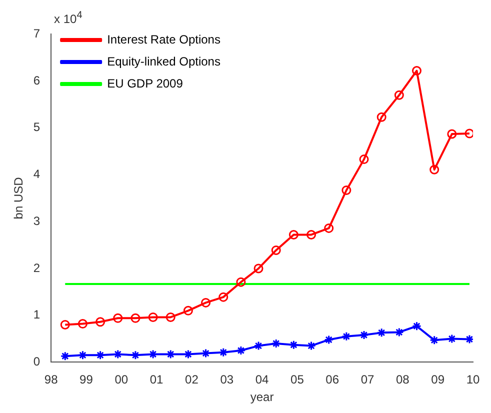  I want to click on x-tick-label: 01, so click(157, 379).